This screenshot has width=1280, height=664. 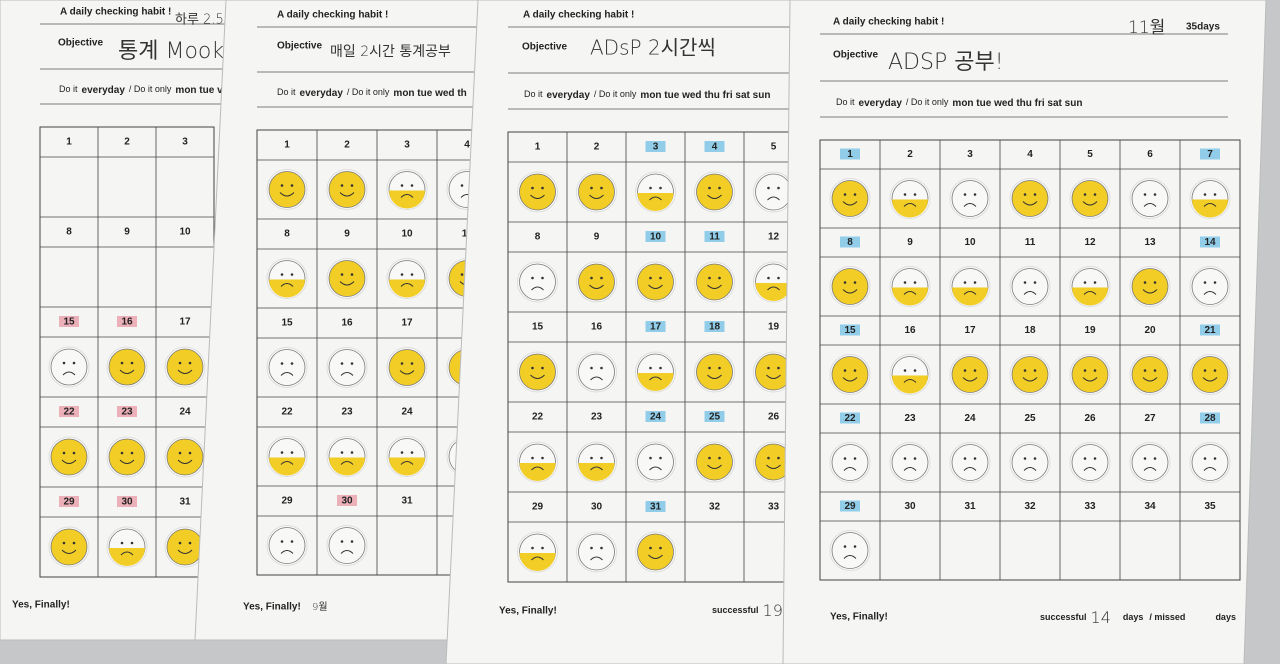 What do you see at coordinates (1225, 617) in the screenshot?
I see `success-days-label2: days` at bounding box center [1225, 617].